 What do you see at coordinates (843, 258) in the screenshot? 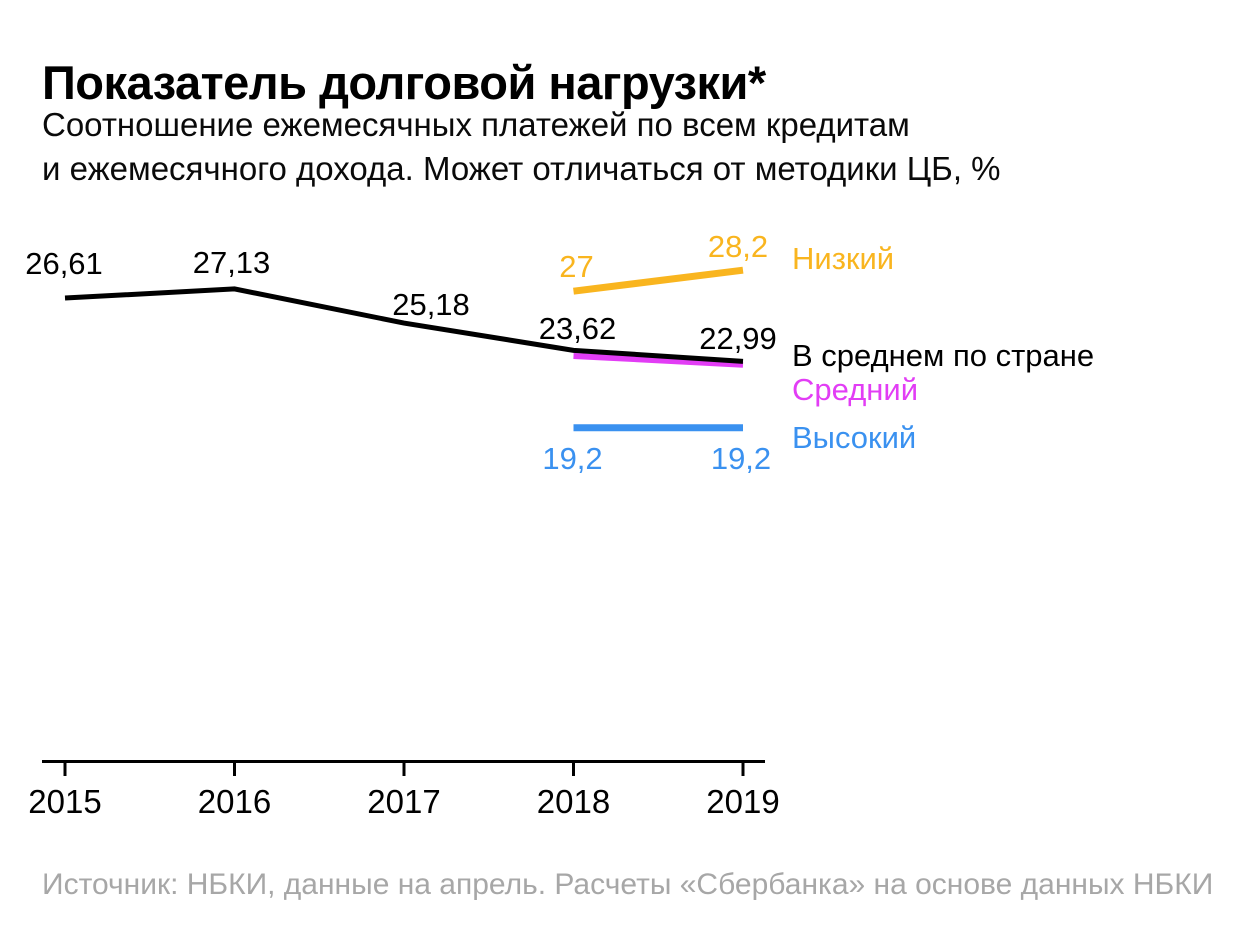
I see `legend-item-low: Низкий` at bounding box center [843, 258].